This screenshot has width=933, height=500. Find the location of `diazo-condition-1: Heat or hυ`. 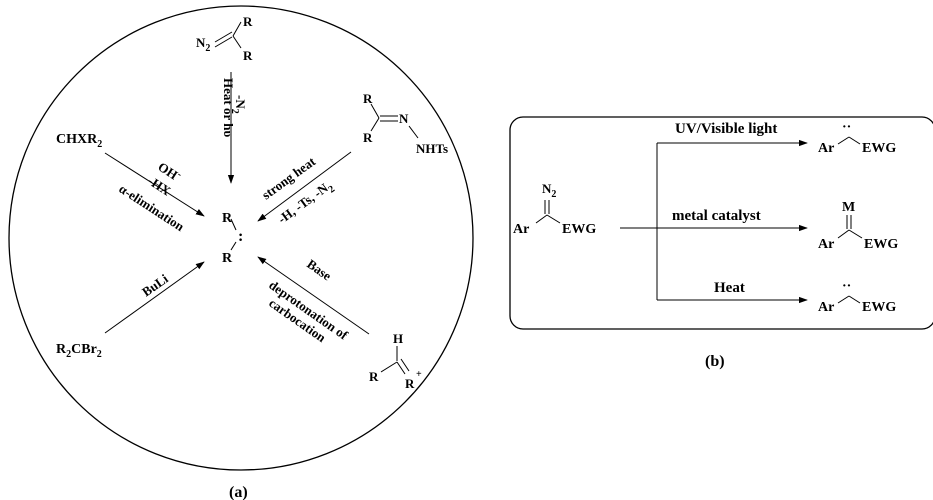

diazo-condition-1: Heat or hυ is located at coordinates (228, 107).